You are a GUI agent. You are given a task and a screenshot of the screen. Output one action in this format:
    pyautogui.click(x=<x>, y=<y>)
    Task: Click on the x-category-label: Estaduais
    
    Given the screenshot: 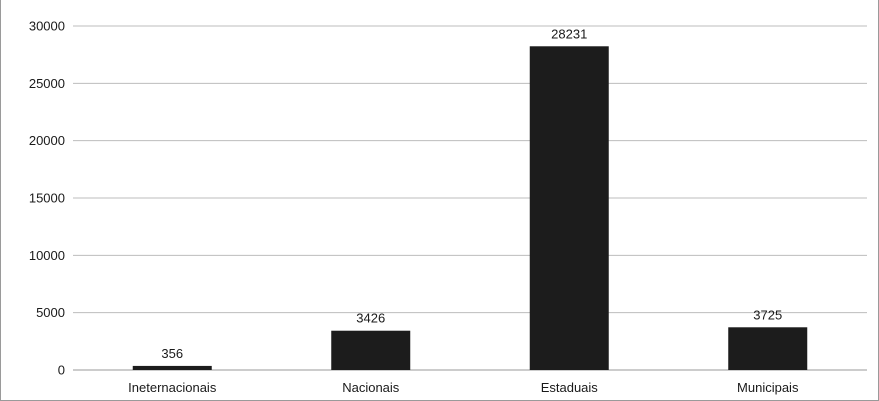 What is the action you would take?
    pyautogui.click(x=570, y=387)
    